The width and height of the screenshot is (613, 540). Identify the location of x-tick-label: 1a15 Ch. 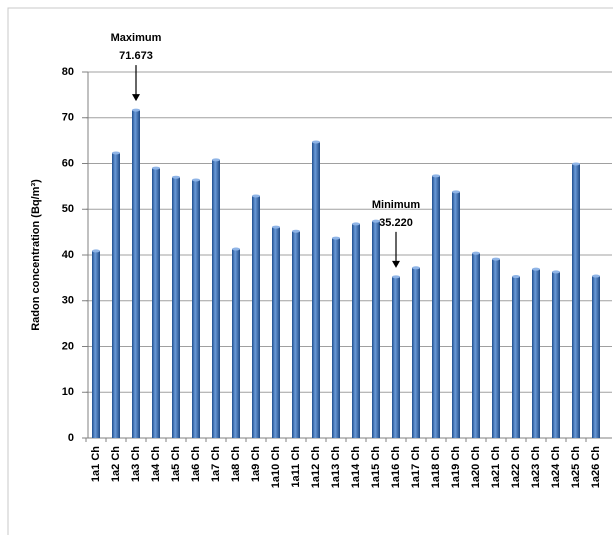
(376, 467).